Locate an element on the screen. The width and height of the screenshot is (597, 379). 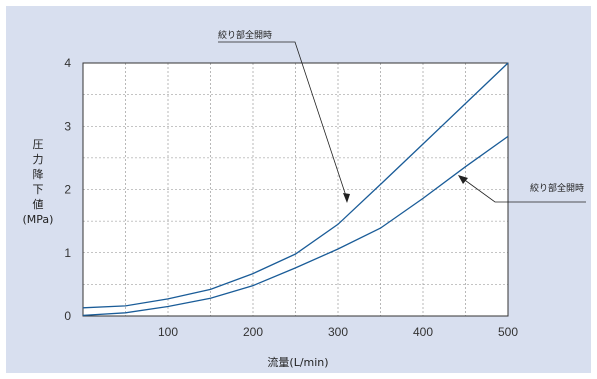
x-tick-label: 500 is located at coordinates (508, 332).